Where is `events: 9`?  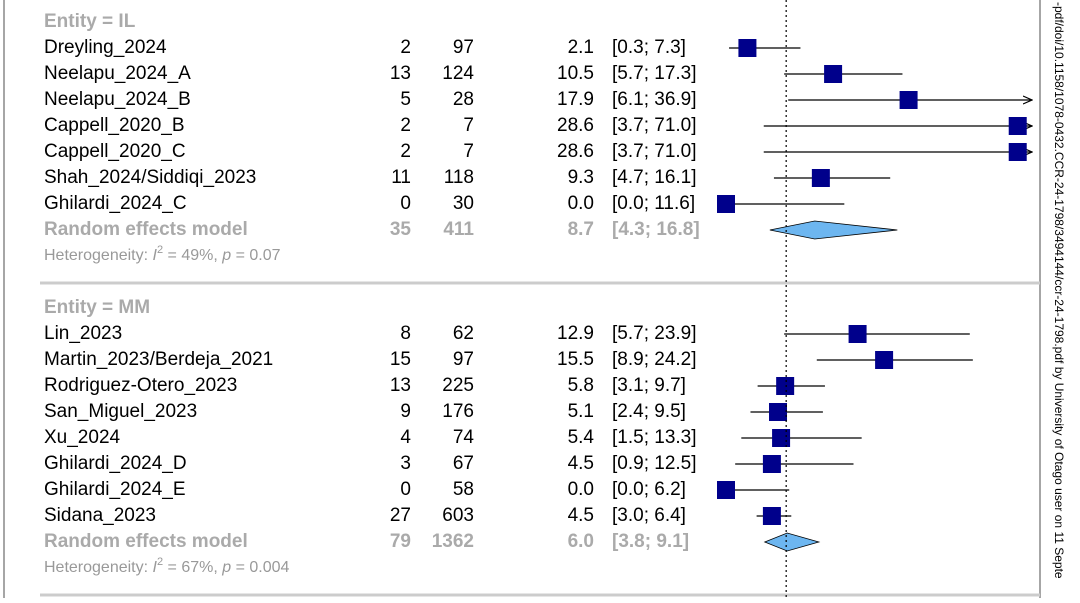 events: 9 is located at coordinates (405, 411).